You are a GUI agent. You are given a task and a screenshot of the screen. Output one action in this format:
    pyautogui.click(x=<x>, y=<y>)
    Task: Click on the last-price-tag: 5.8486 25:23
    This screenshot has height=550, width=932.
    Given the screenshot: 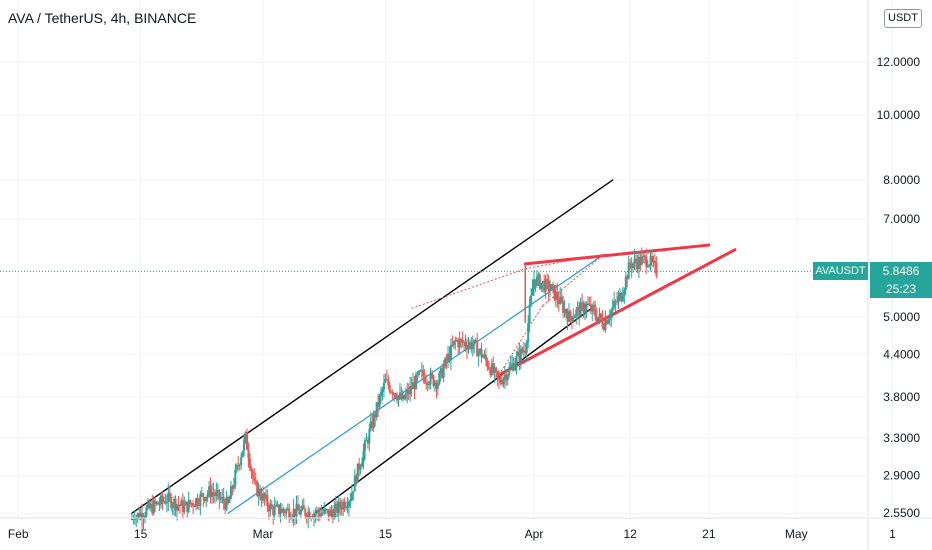 What is the action you would take?
    pyautogui.click(x=901, y=280)
    